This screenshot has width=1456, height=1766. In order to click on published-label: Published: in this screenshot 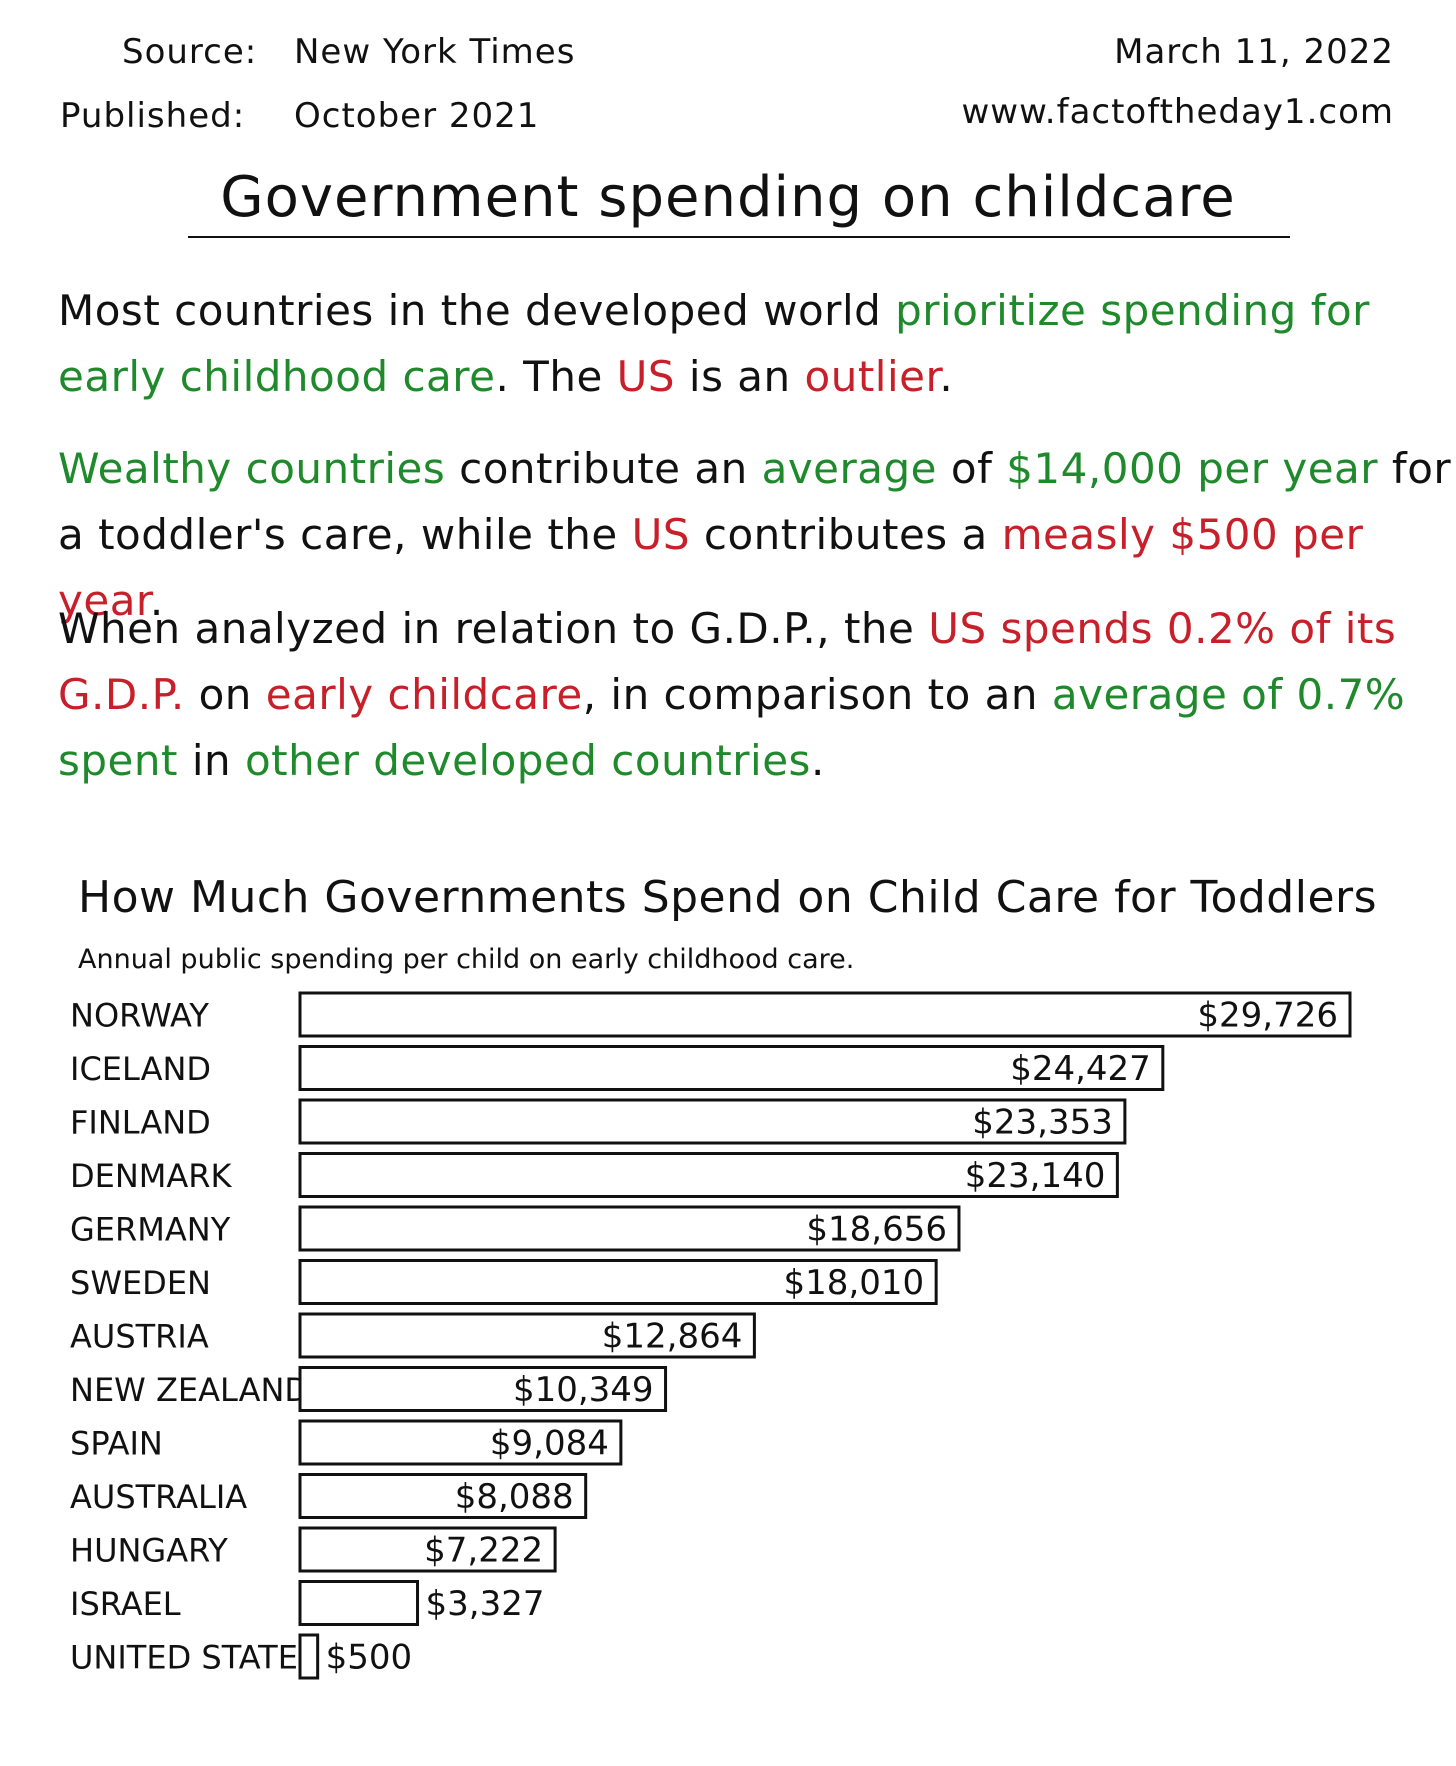, I will do `click(153, 116)`.